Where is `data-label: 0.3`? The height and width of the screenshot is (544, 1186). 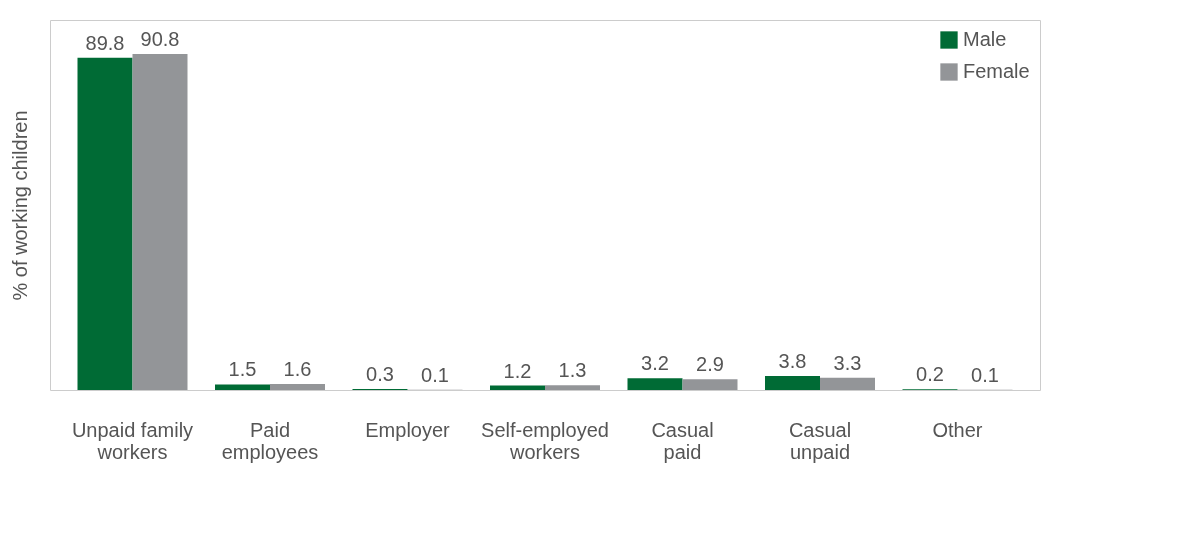 data-label: 0.3 is located at coordinates (380, 373).